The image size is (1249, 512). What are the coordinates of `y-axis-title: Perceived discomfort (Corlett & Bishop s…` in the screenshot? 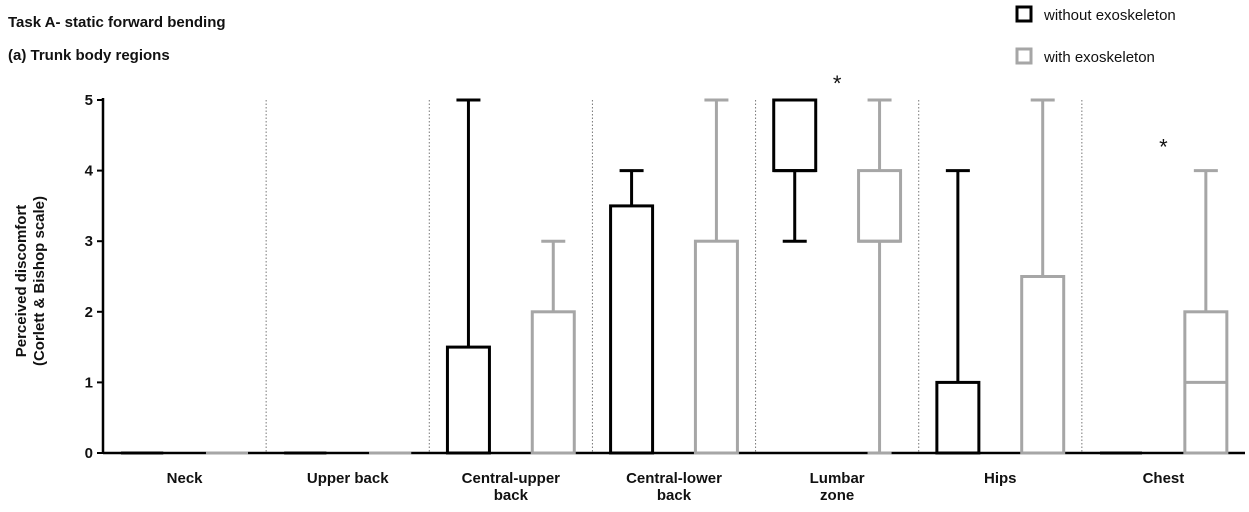 It's located at (30, 281).